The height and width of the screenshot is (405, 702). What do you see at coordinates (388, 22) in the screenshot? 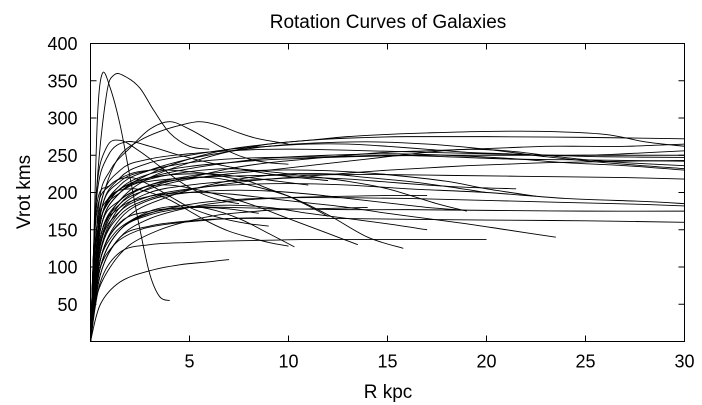
I see `chart-title: Rotation Curves of Galaxies` at bounding box center [388, 22].